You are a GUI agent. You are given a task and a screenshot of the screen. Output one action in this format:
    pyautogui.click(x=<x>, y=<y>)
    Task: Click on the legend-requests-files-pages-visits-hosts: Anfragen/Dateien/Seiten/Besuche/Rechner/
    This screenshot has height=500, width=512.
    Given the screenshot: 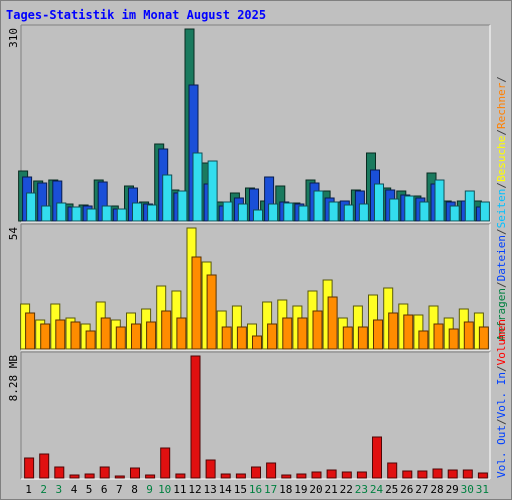 What is the action you would take?
    pyautogui.click(x=501, y=208)
    